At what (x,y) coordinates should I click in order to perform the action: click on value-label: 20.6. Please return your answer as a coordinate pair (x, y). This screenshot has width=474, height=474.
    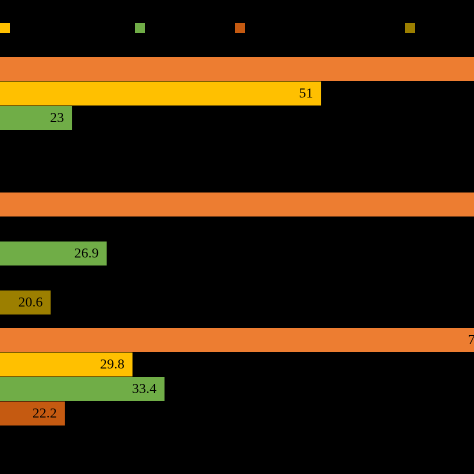
    Looking at the image, I should click on (30, 303).